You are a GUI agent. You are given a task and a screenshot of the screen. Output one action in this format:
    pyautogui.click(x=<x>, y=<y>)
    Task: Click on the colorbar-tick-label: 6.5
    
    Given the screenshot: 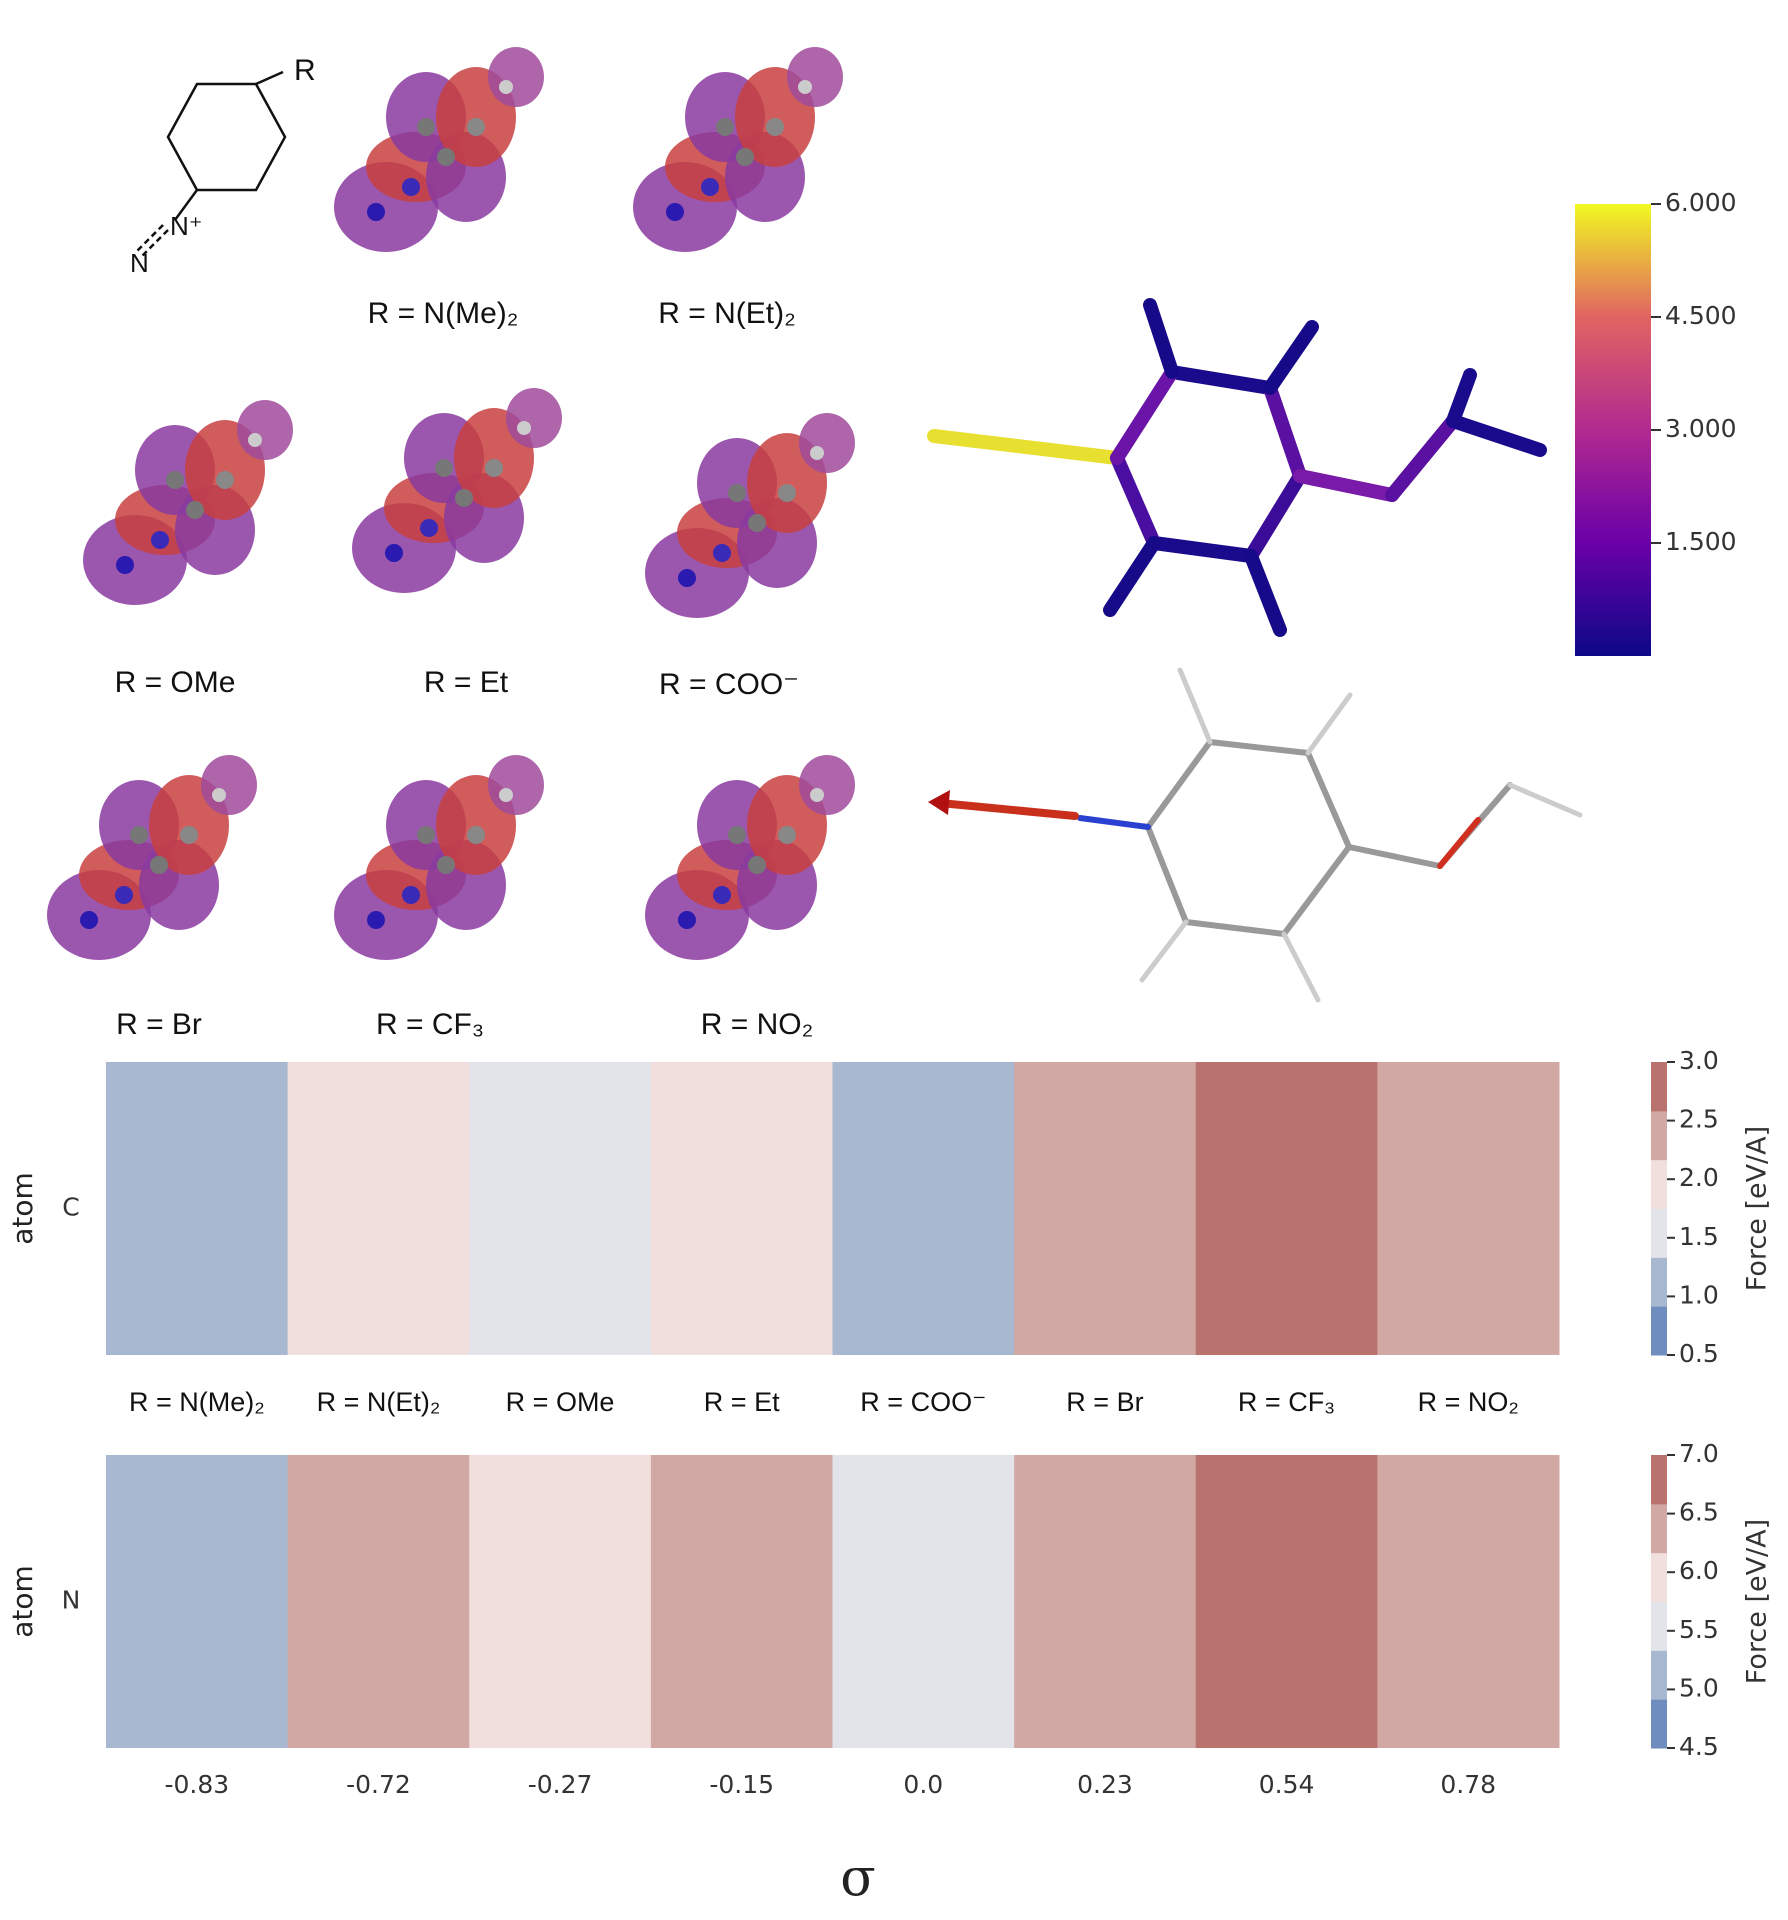 What is the action you would take?
    pyautogui.click(x=1699, y=1512)
    